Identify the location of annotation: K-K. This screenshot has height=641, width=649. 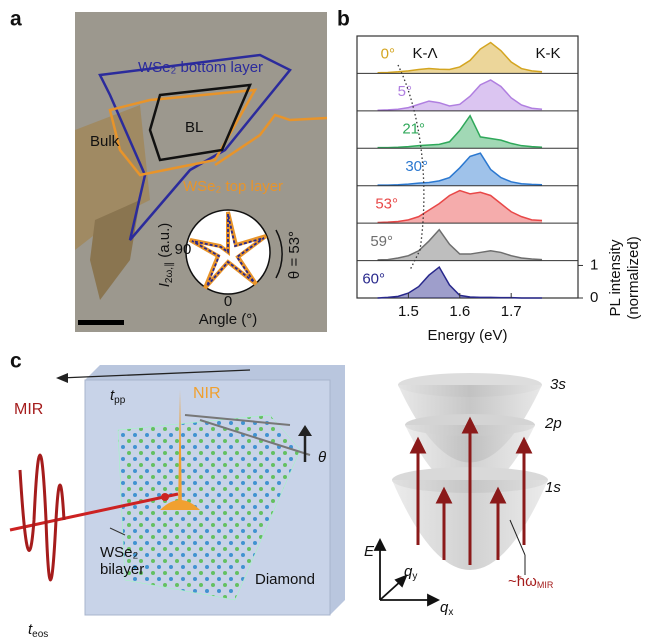
(547, 53).